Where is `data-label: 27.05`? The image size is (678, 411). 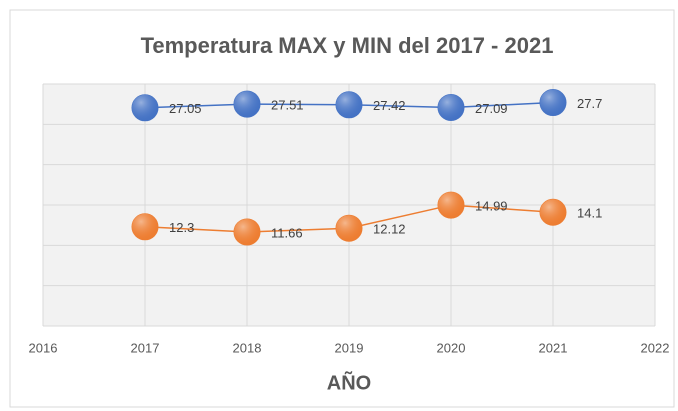 data-label: 27.05 is located at coordinates (185, 108).